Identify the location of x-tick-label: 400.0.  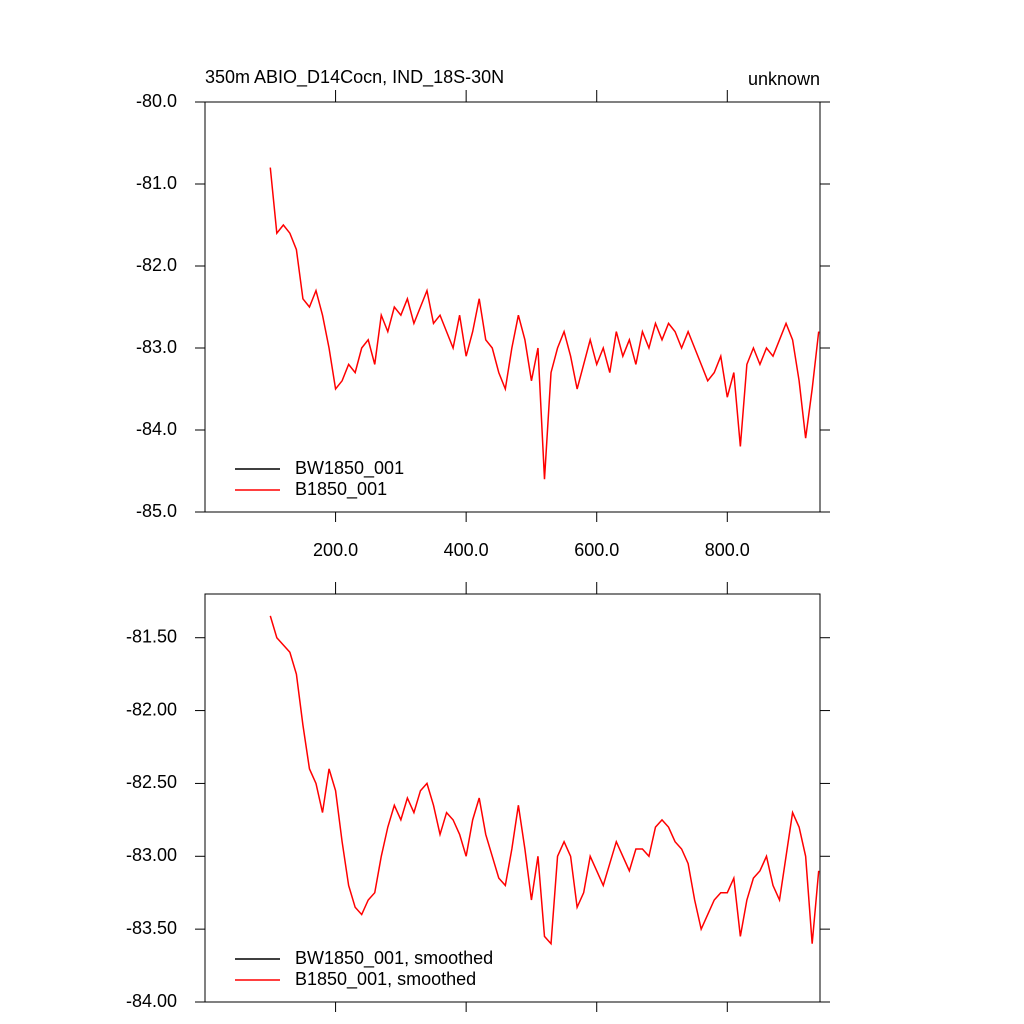
(466, 550).